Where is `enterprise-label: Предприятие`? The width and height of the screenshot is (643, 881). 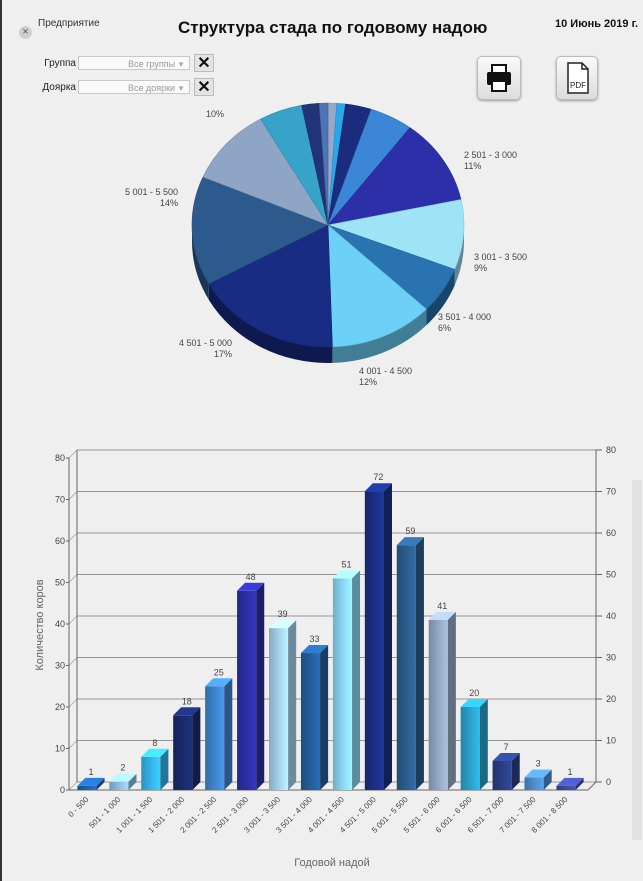
enterprise-label: Предприятие is located at coordinates (69, 23).